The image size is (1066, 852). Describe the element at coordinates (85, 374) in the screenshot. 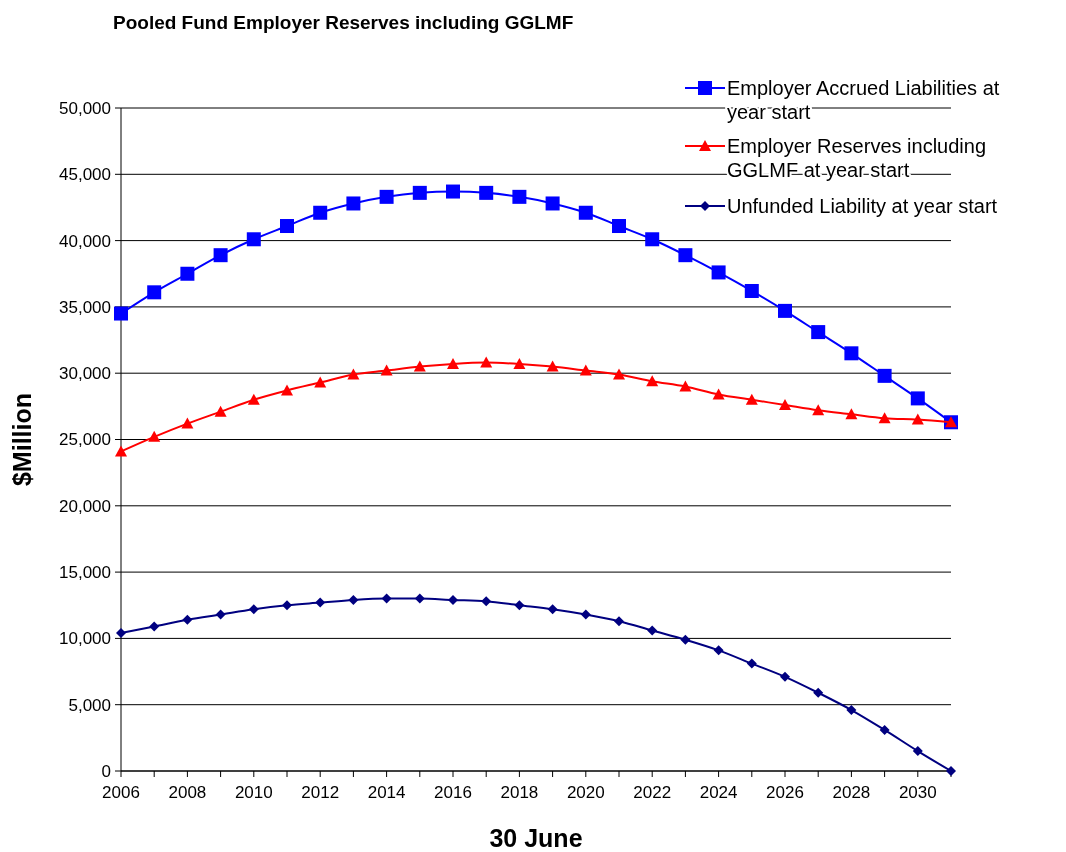

I see `y-tick-label: 30,000` at that location.